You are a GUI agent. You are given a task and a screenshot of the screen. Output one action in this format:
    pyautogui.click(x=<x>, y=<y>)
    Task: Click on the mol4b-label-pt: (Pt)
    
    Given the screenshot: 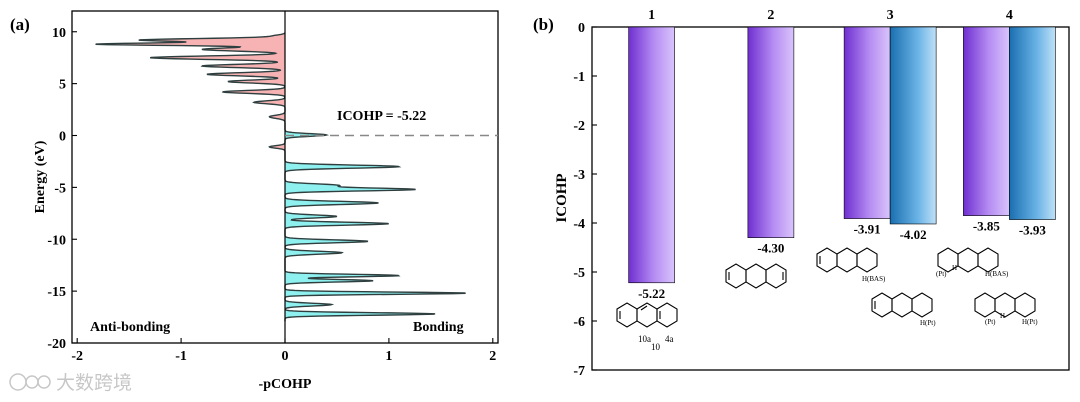 What is the action you would take?
    pyautogui.click(x=990, y=322)
    